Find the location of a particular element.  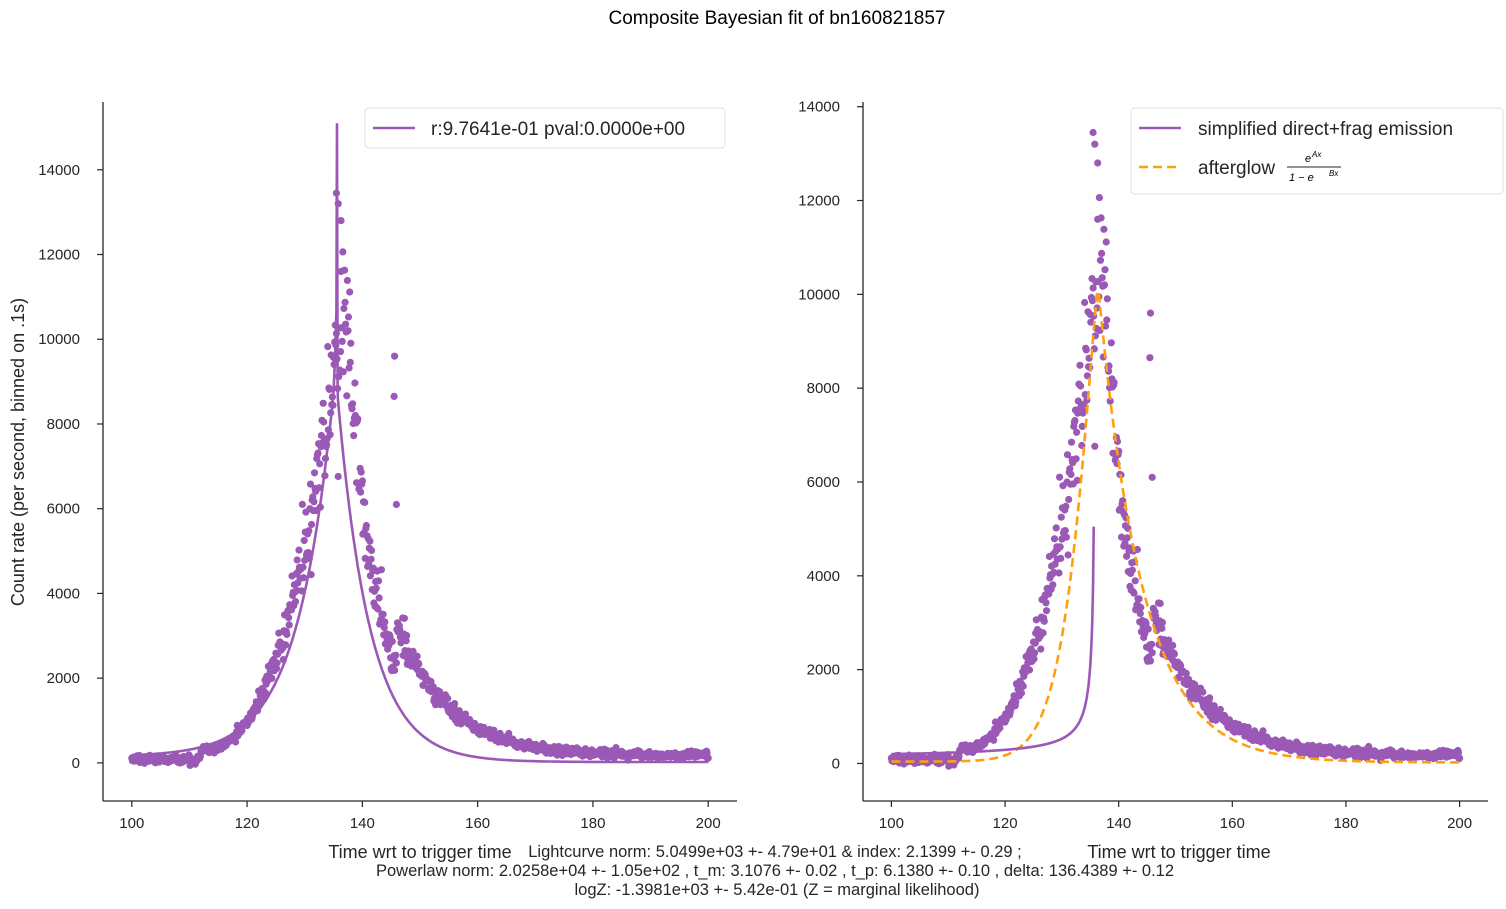

formula-denominator-base: 1 − e is located at coordinates (1301, 178).